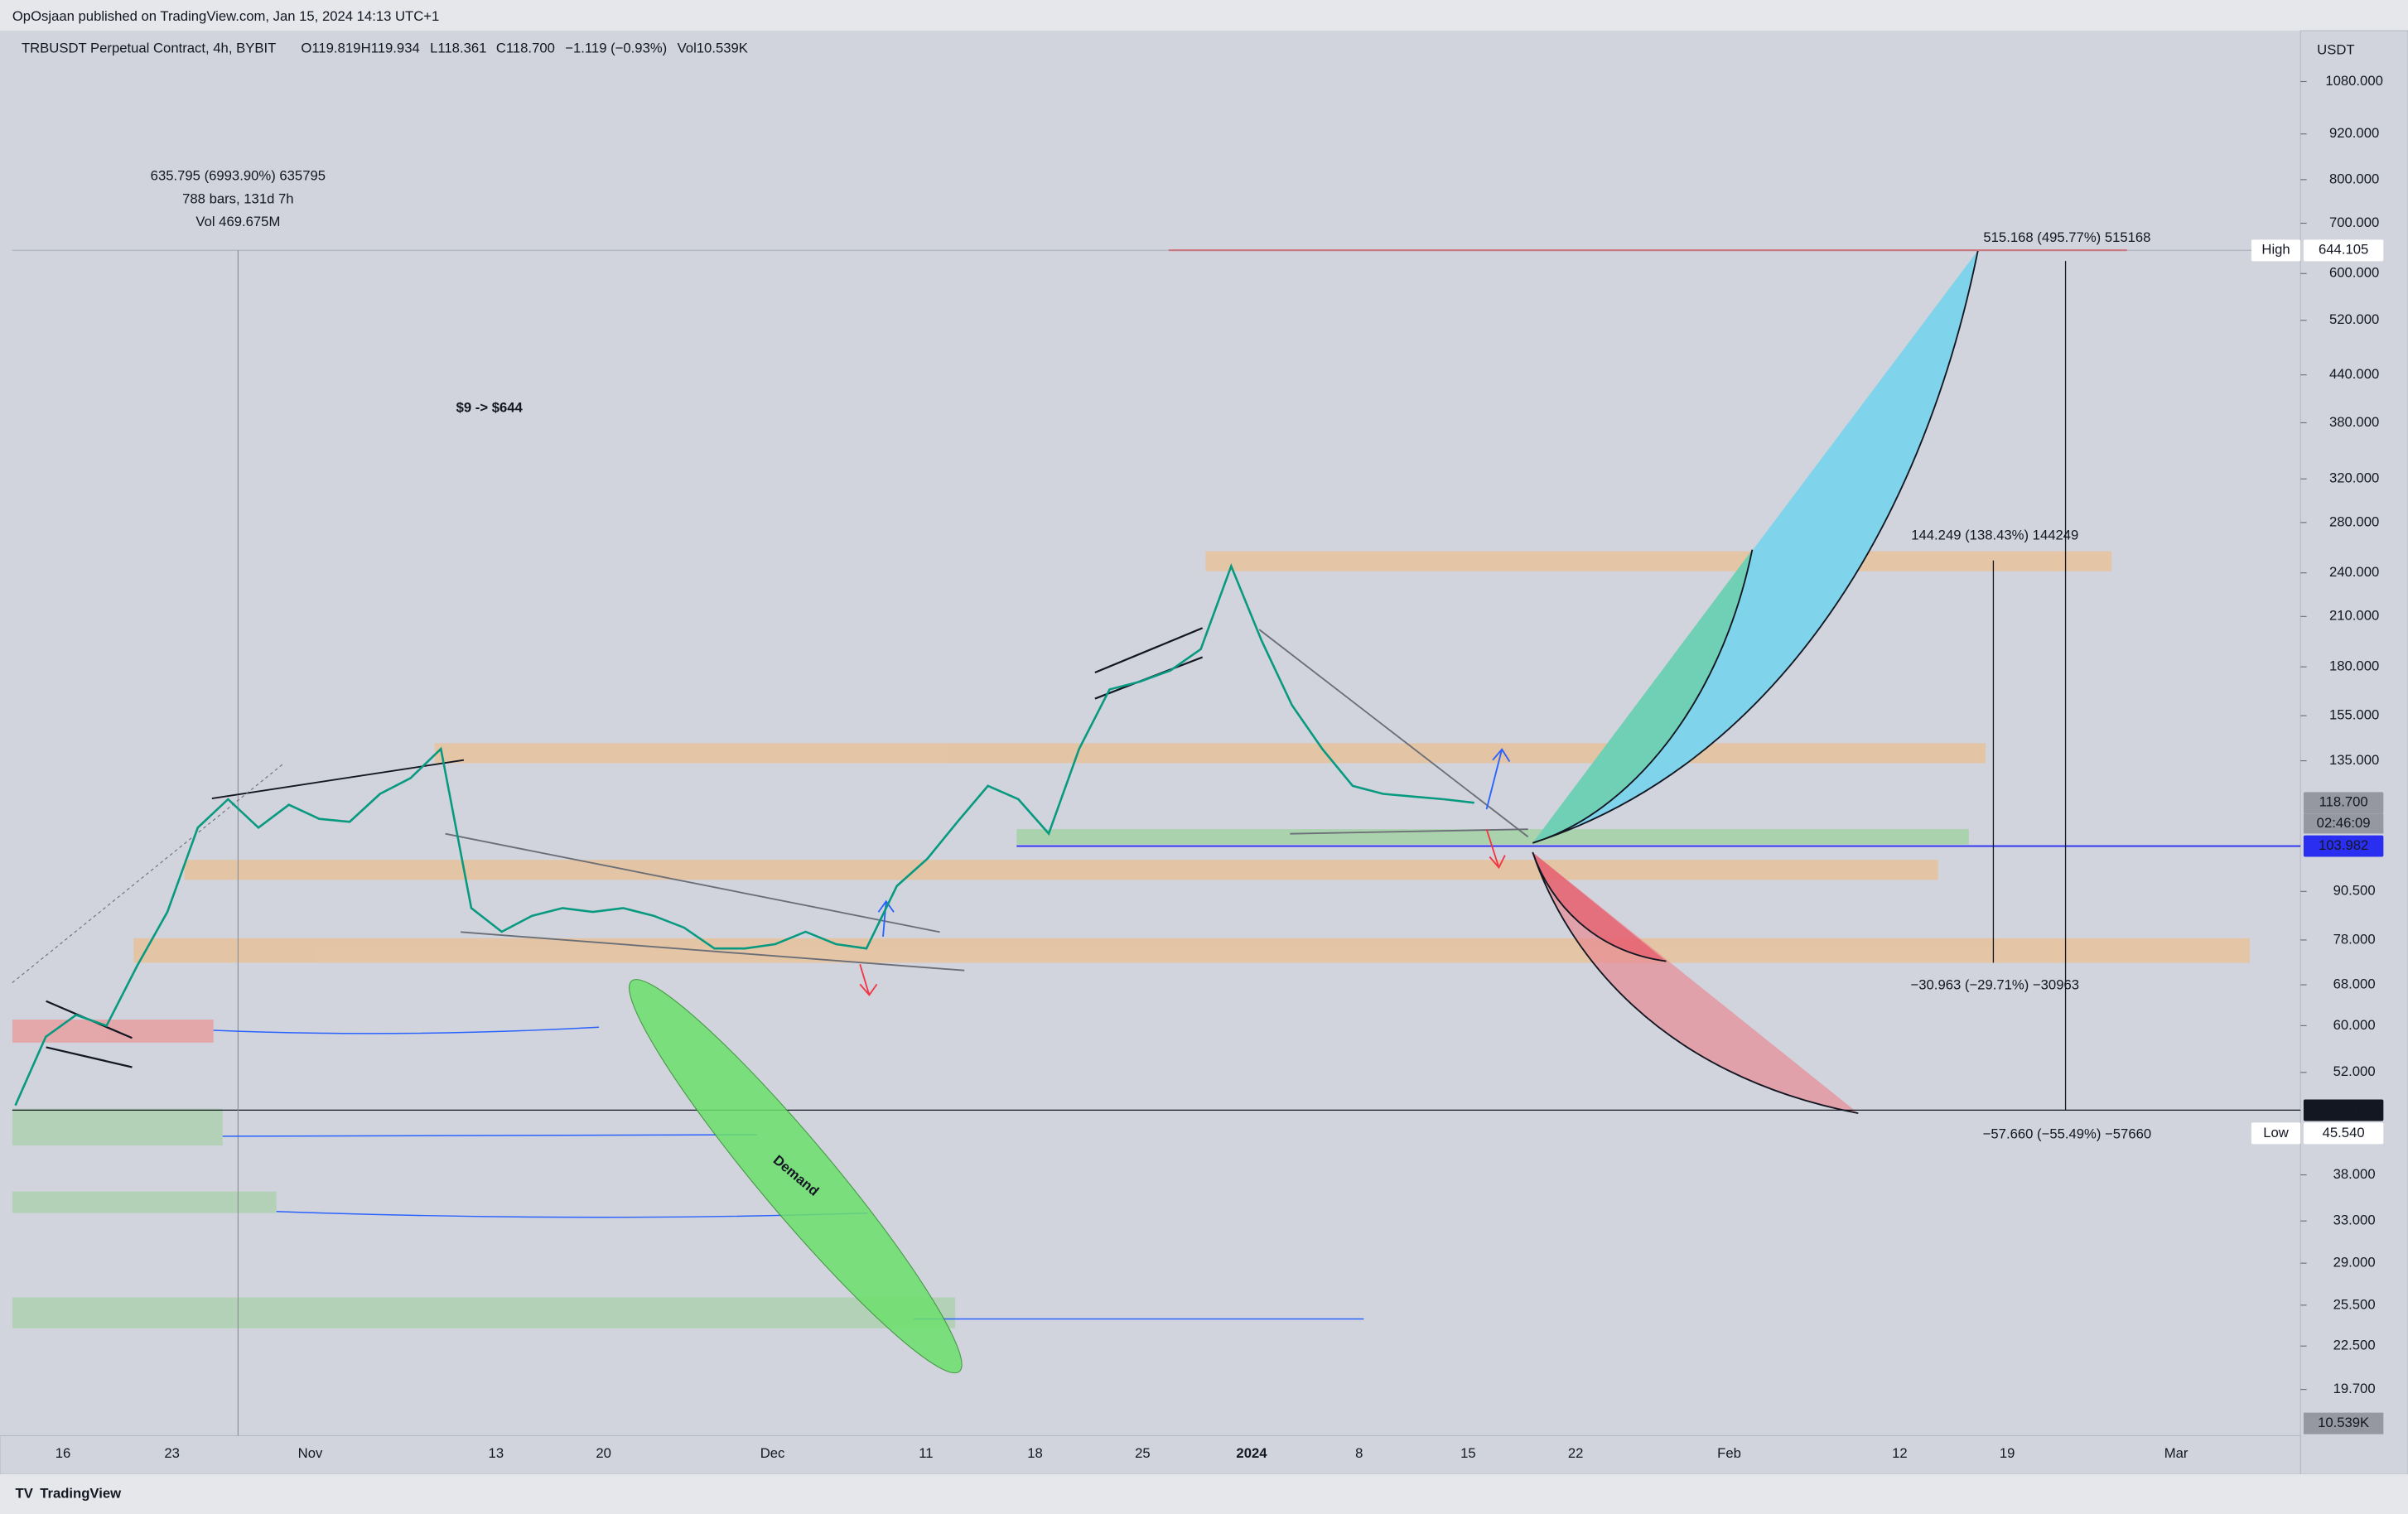 The height and width of the screenshot is (1514, 2408). What do you see at coordinates (926, 1453) in the screenshot?
I see `x-tick-label: 11` at bounding box center [926, 1453].